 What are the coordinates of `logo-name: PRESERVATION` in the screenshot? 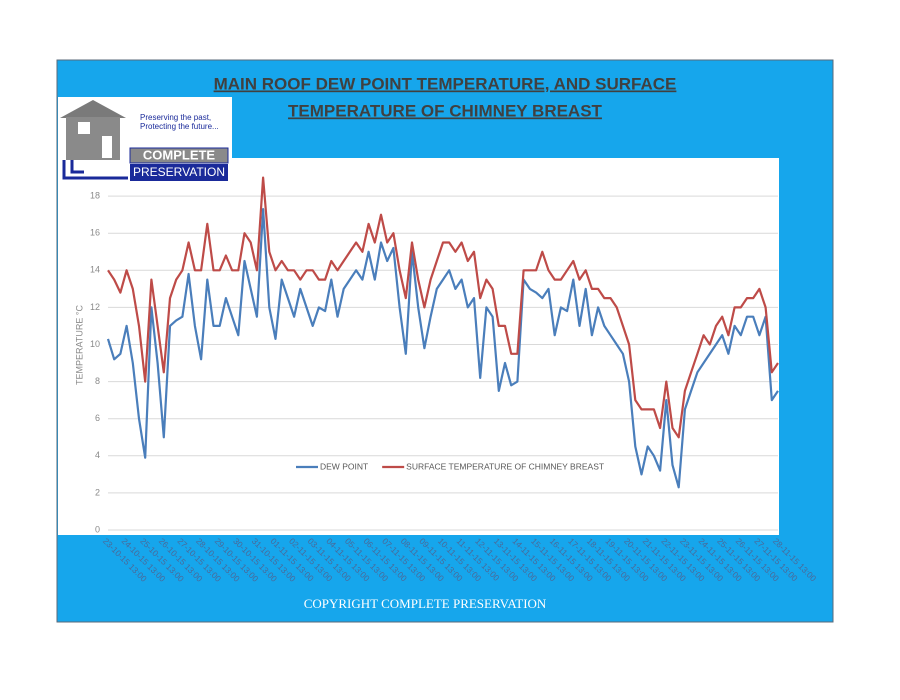 It's located at (179, 172).